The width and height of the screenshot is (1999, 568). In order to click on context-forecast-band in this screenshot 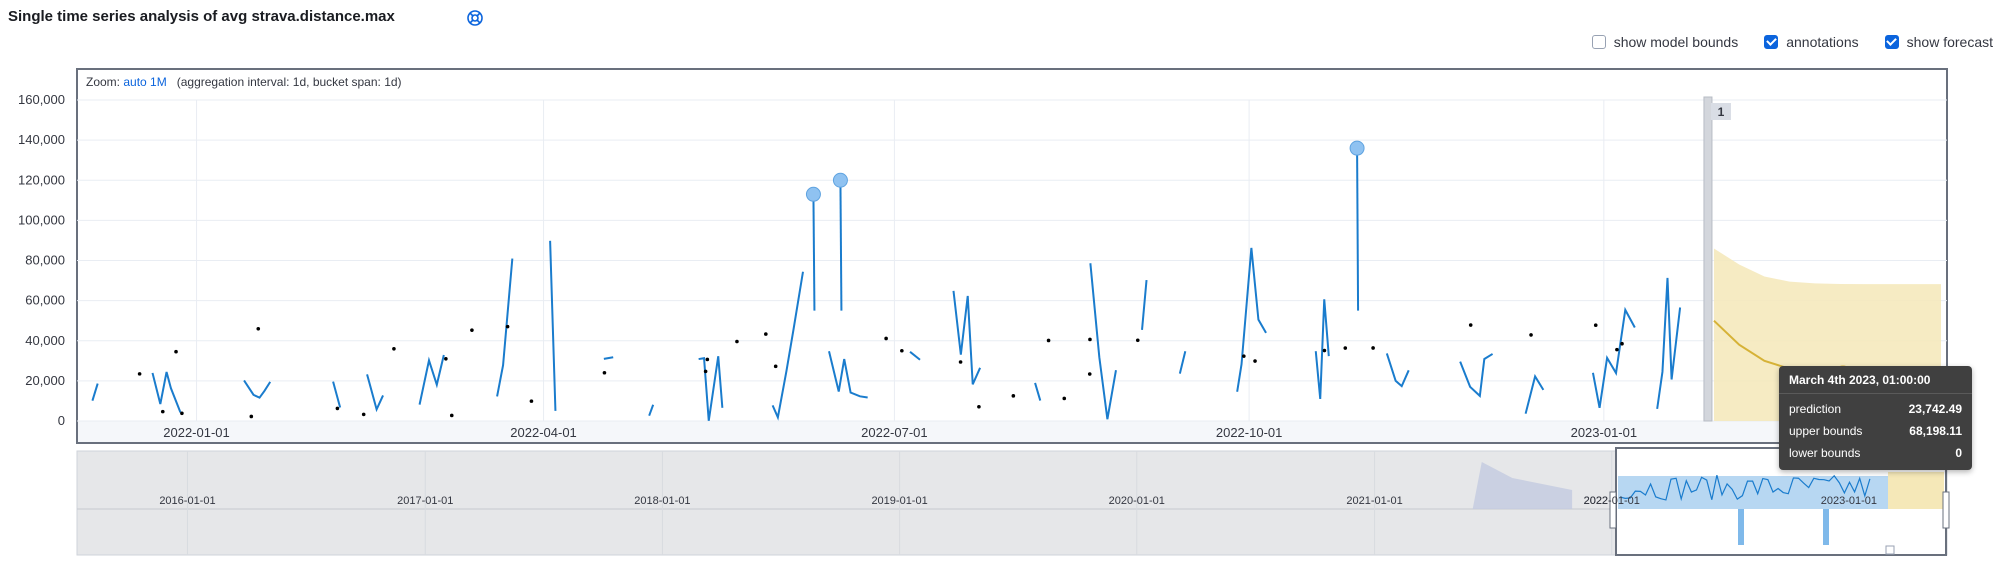, I will do `click(1916, 490)`.